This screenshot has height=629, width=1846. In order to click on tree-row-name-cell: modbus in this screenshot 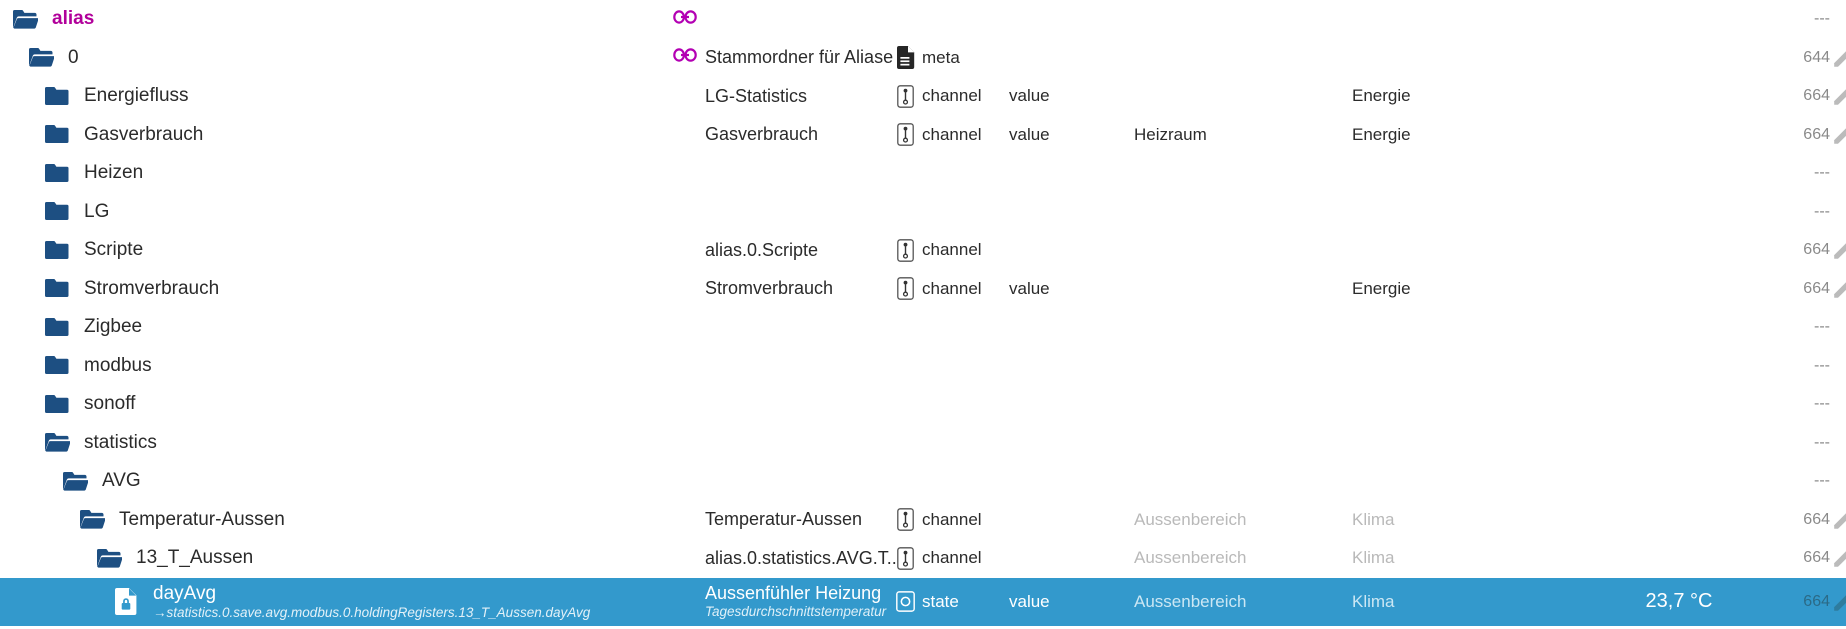, I will do `click(336, 366)`.